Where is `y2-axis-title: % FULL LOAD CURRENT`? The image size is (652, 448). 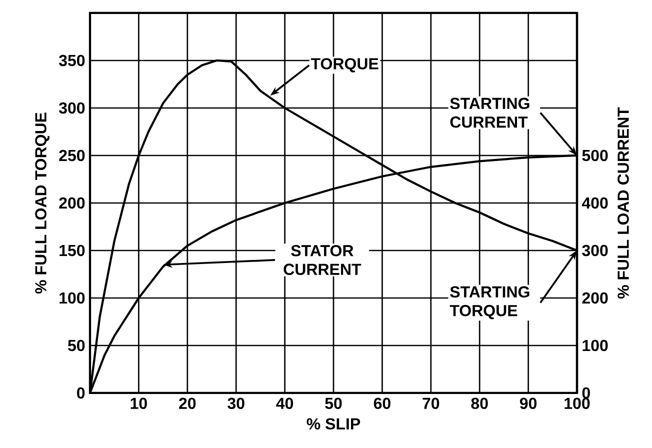 y2-axis-title: % FULL LOAD CURRENT is located at coordinates (623, 203).